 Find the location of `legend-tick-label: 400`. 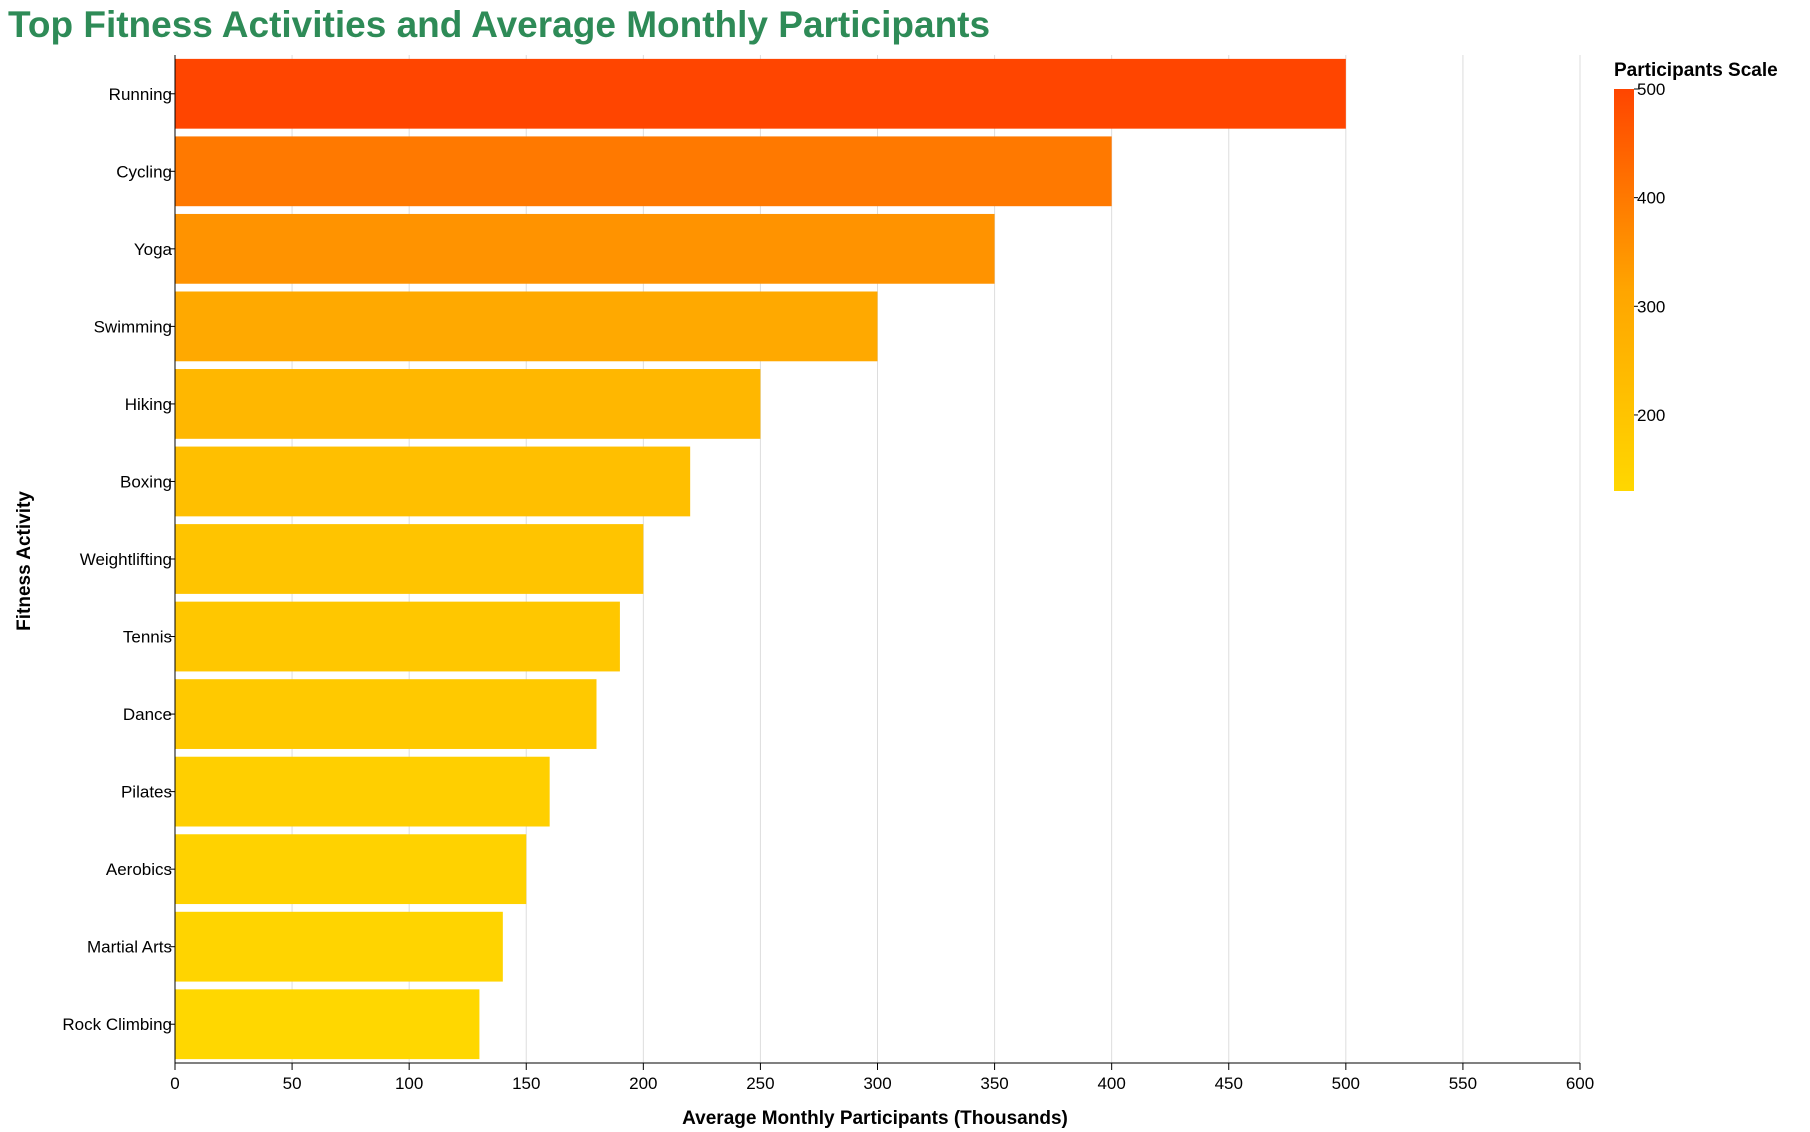

legend-tick-label: 400 is located at coordinates (1651, 198).